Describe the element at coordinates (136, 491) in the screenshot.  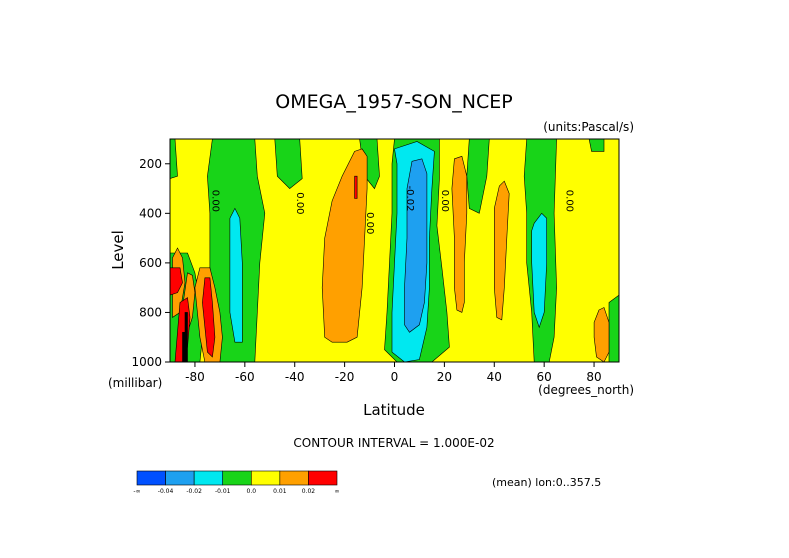
I see `colorbar-label: -∞` at that location.